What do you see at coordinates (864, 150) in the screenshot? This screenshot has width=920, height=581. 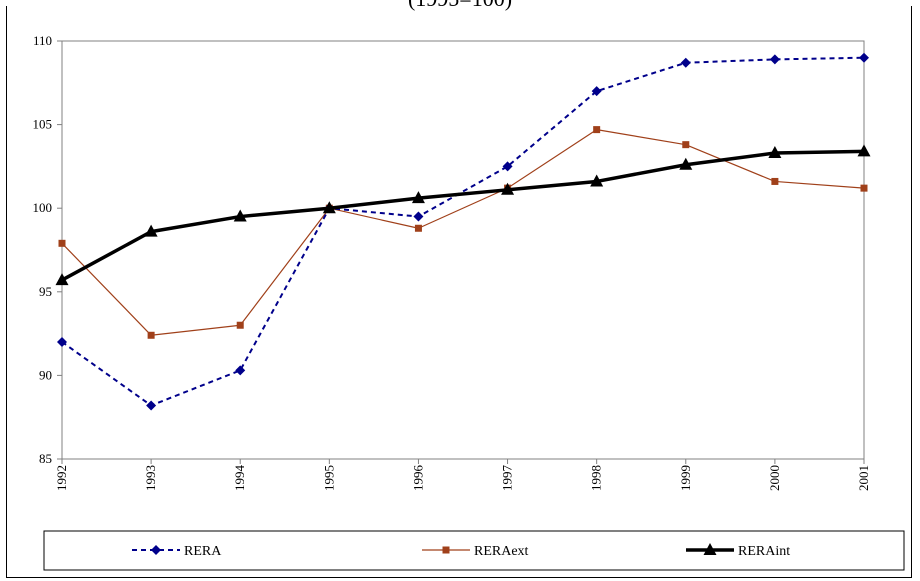 I see `point-reraint-2001` at bounding box center [864, 150].